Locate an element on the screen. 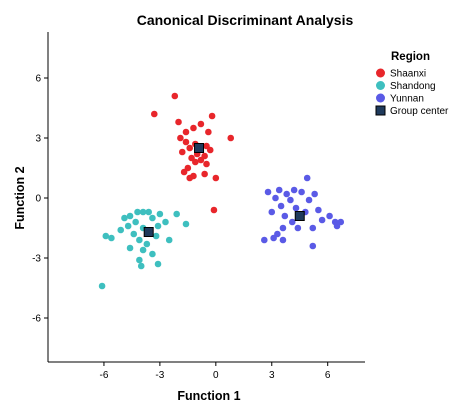 This screenshot has width=472, height=416. y-axis-label: Function 2 is located at coordinates (20, 197).